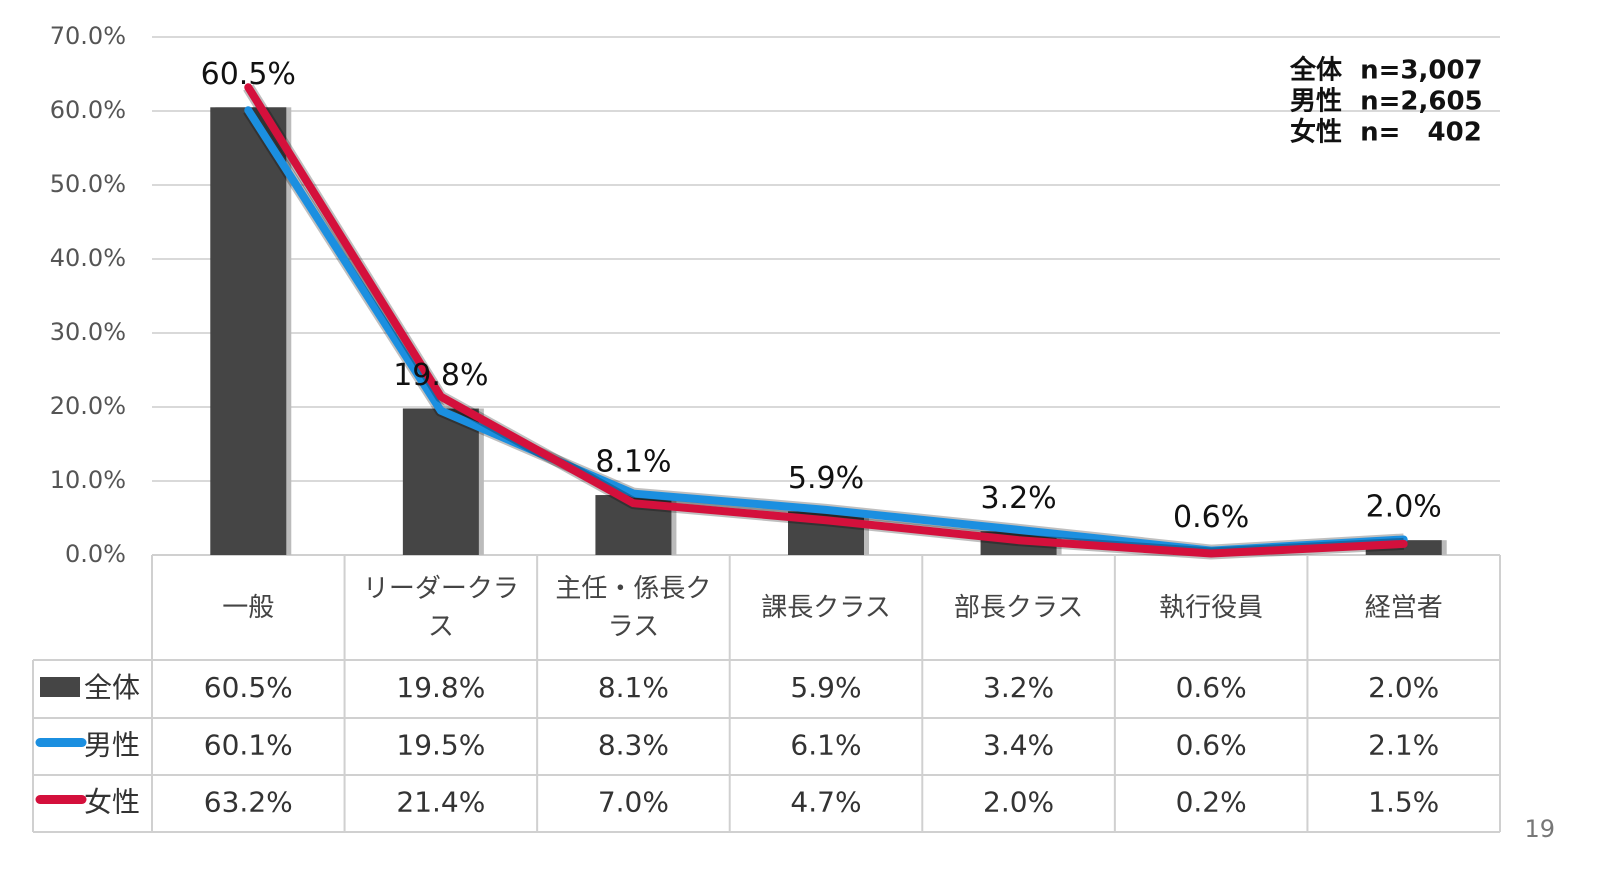 This screenshot has width=1600, height=885. What do you see at coordinates (88, 36) in the screenshot?
I see `y-tick-label: 70.0%` at bounding box center [88, 36].